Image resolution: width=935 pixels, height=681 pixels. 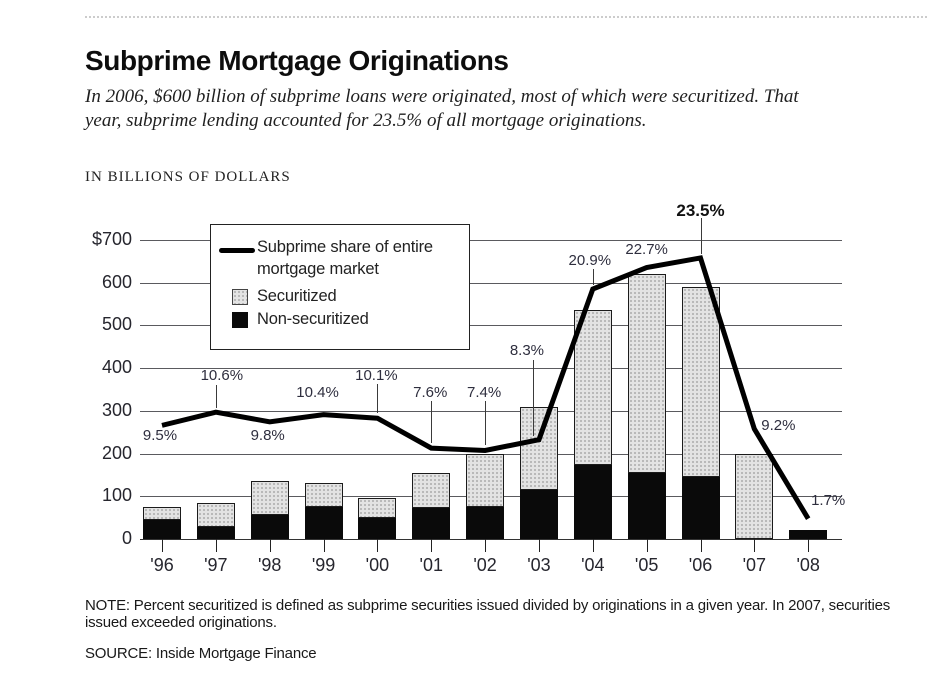 What do you see at coordinates (317, 392) in the screenshot?
I see `share-pct-label: 10.4%` at bounding box center [317, 392].